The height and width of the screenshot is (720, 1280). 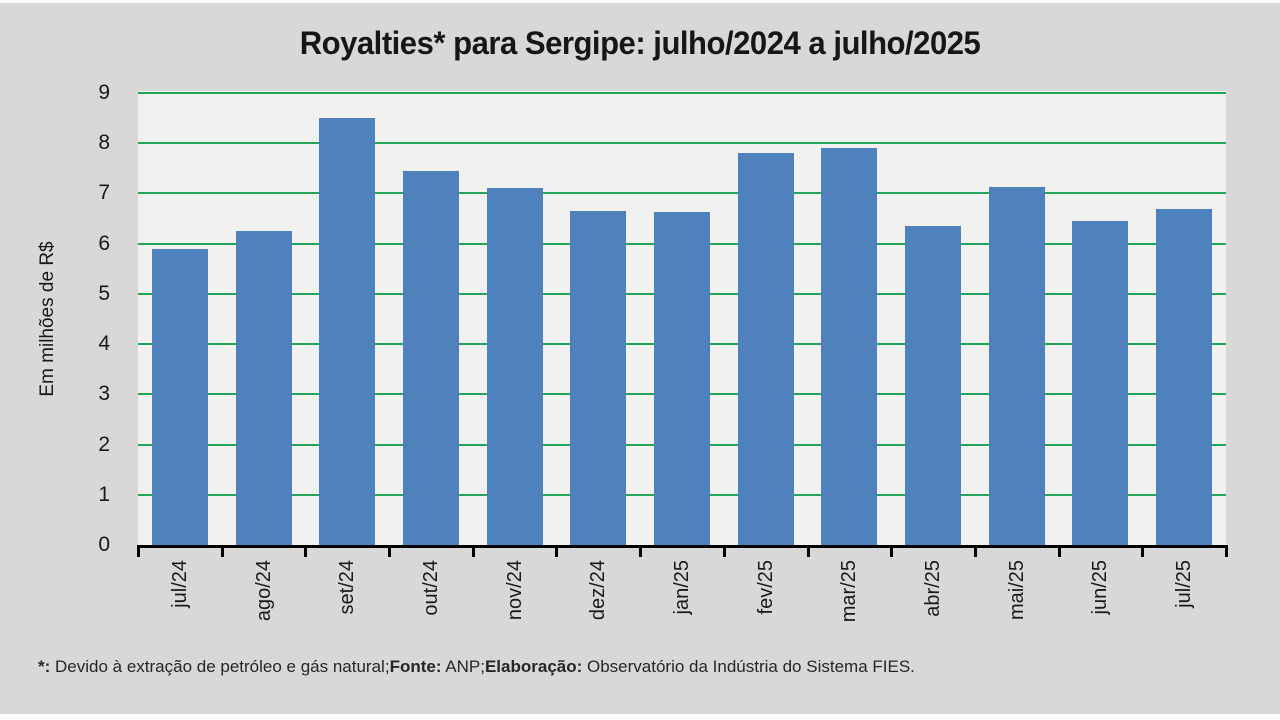 What do you see at coordinates (1184, 377) in the screenshot?
I see `bar-jul/25` at bounding box center [1184, 377].